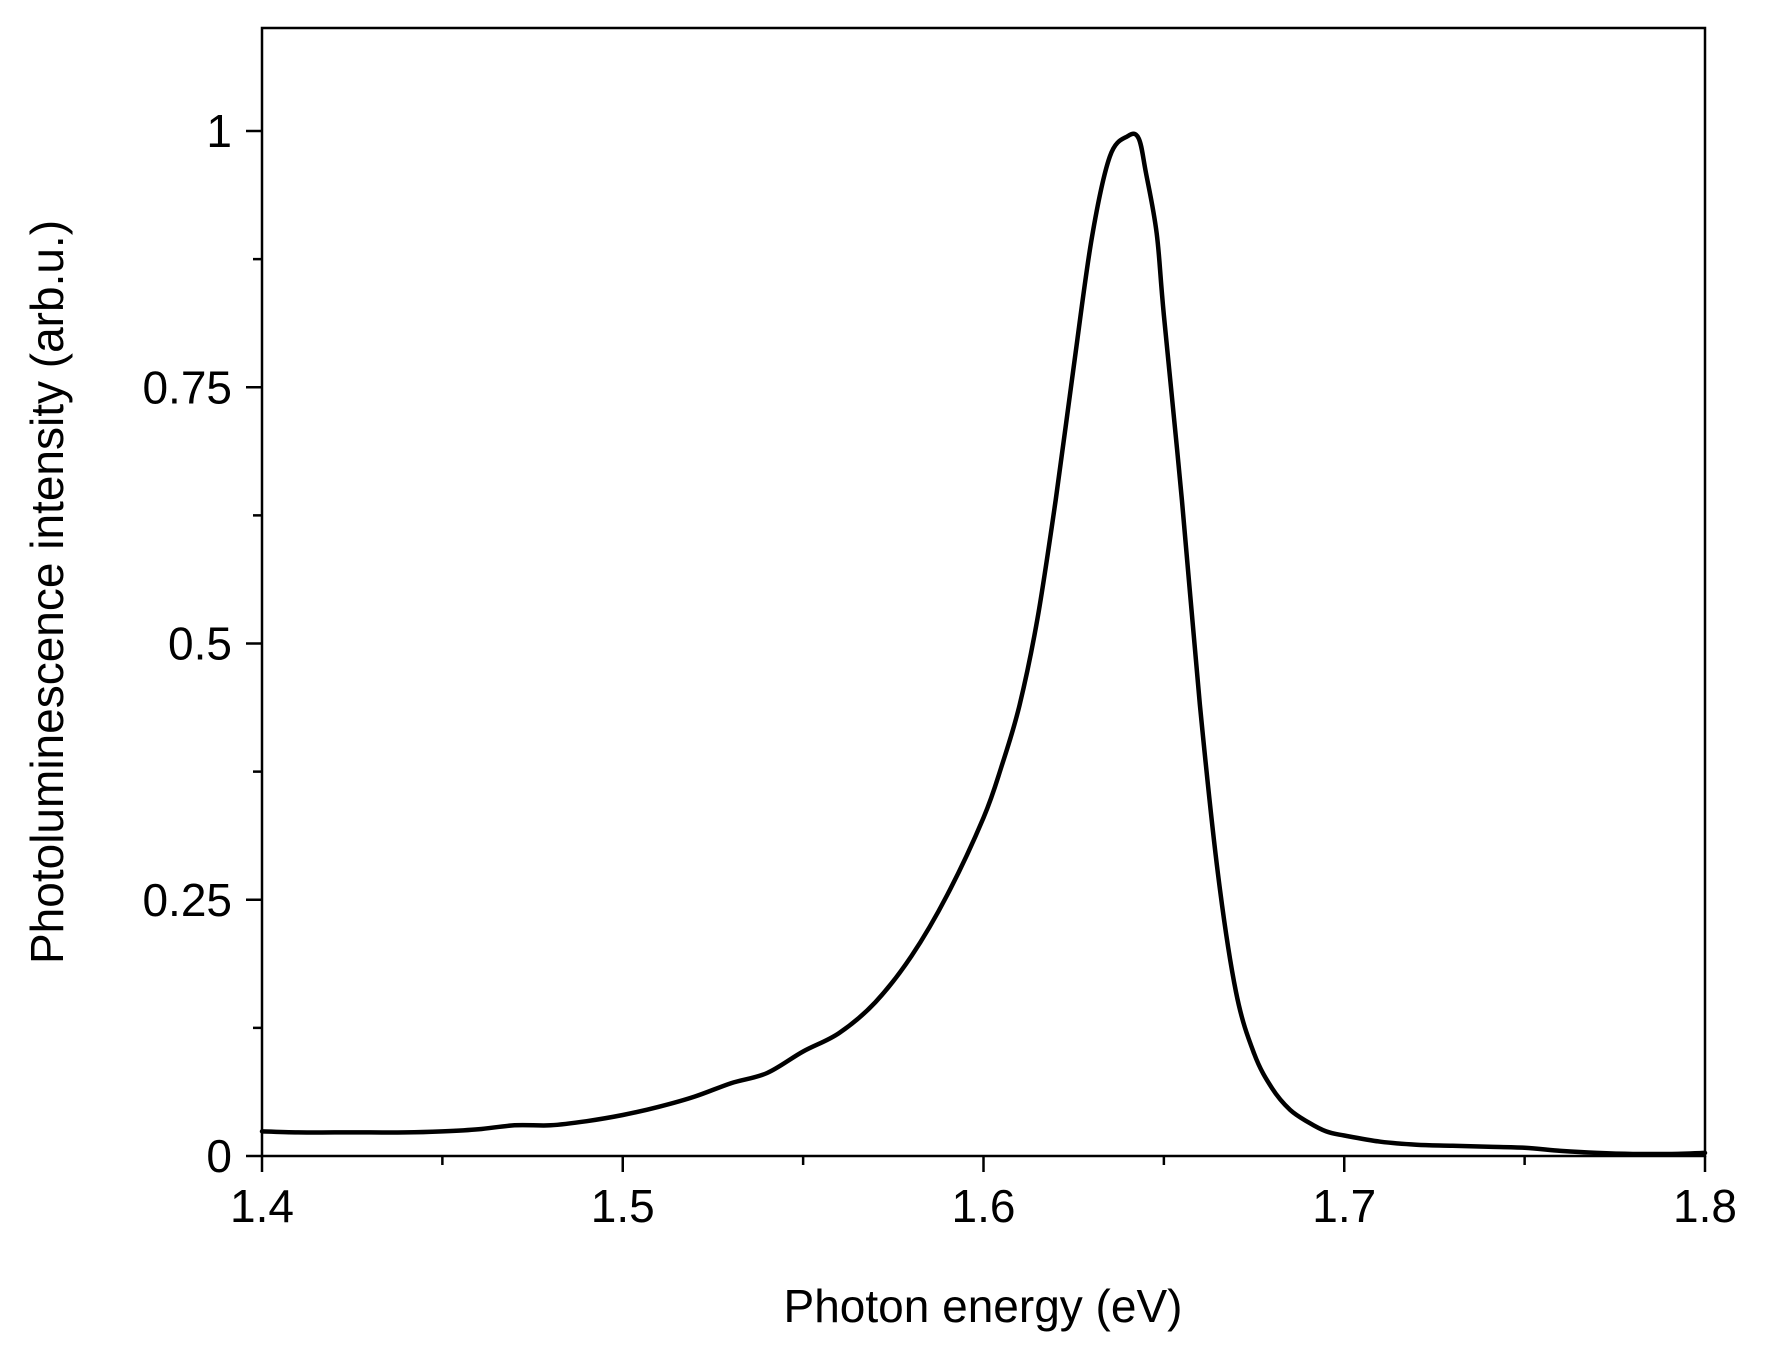  What do you see at coordinates (623, 1206) in the screenshot?
I see `x-tick-label: 1.5` at bounding box center [623, 1206].